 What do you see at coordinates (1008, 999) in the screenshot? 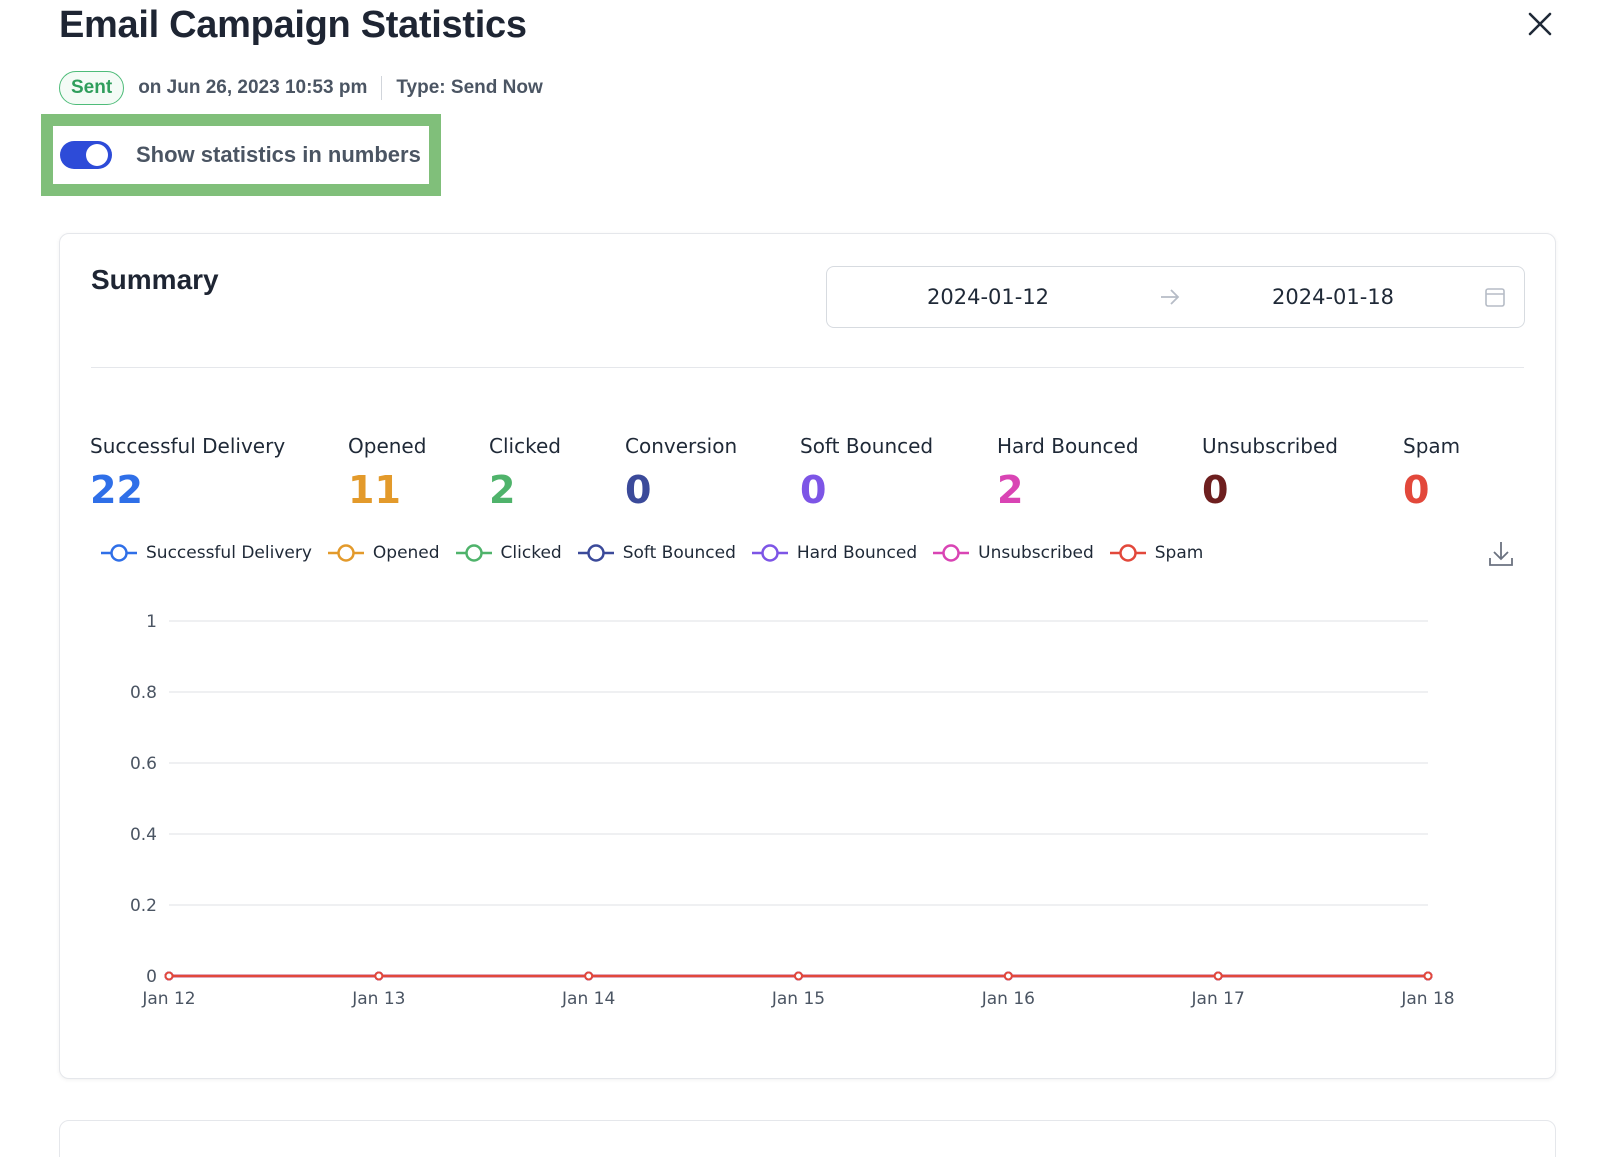
I see `x-tick-label: Jan 16` at bounding box center [1008, 999].